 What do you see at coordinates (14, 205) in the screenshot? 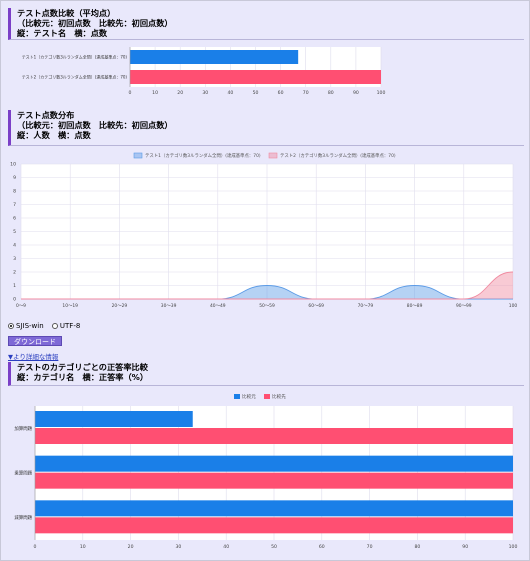
I see `y-tick-label: 7` at bounding box center [14, 205].